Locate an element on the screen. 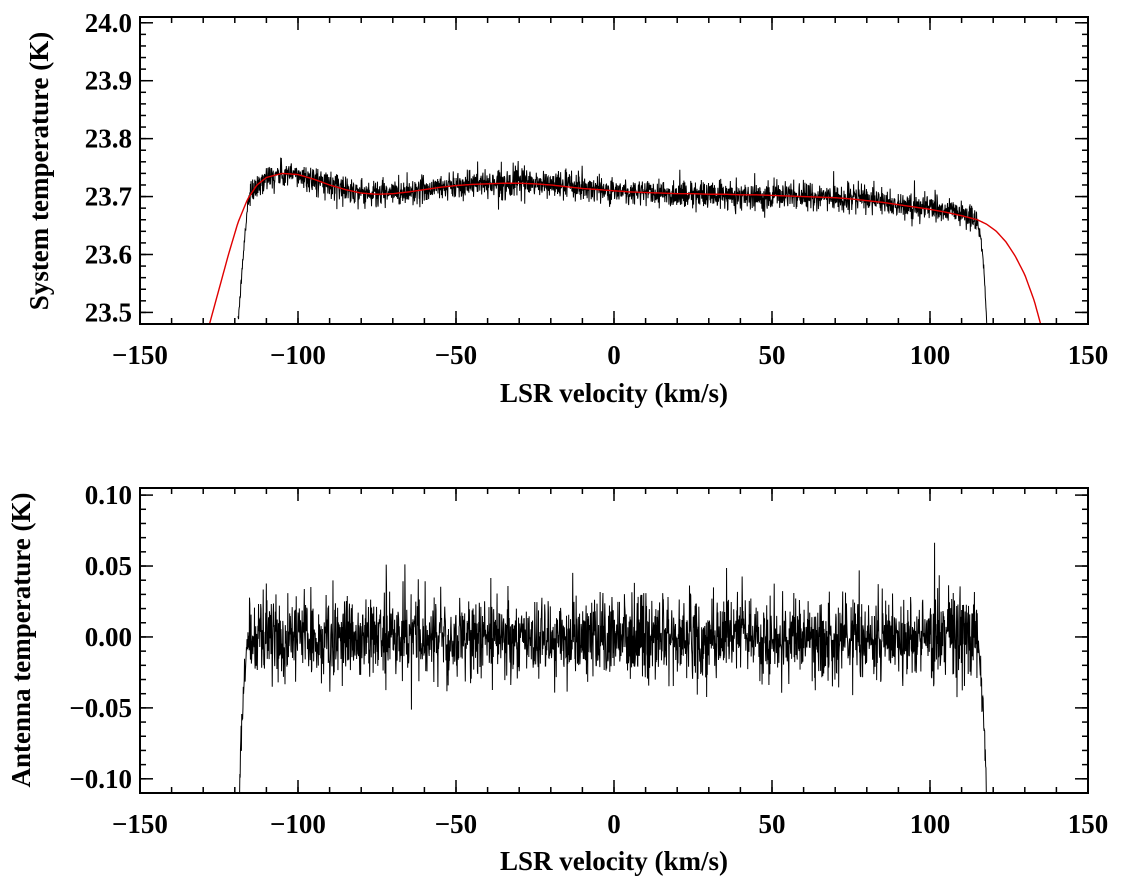  y-tick-label: 23.6 is located at coordinates (108, 254).